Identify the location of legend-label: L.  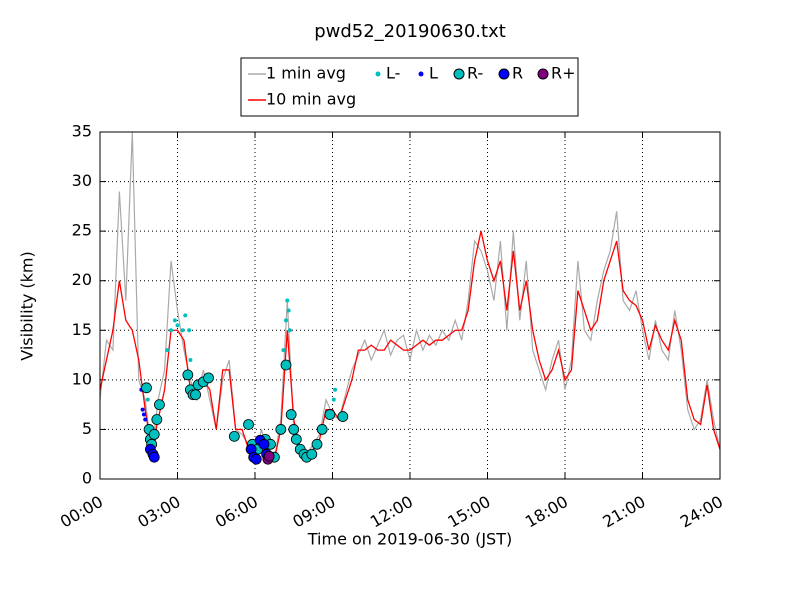
(433, 73).